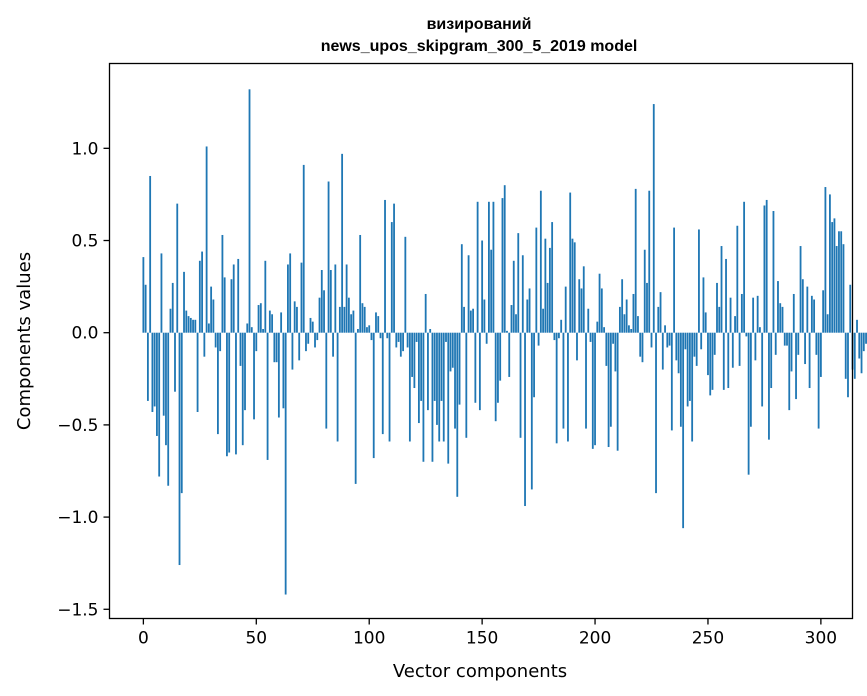  What do you see at coordinates (77, 426) in the screenshot?
I see `y-tick-label: −0.5` at bounding box center [77, 426].